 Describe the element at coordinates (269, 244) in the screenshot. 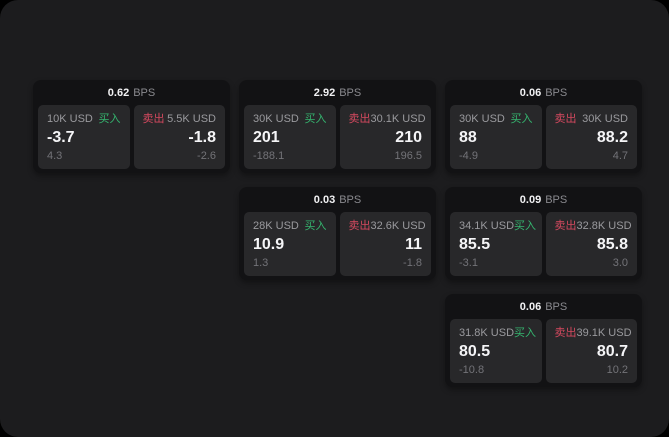

I see `buy-price: 10.9` at that location.